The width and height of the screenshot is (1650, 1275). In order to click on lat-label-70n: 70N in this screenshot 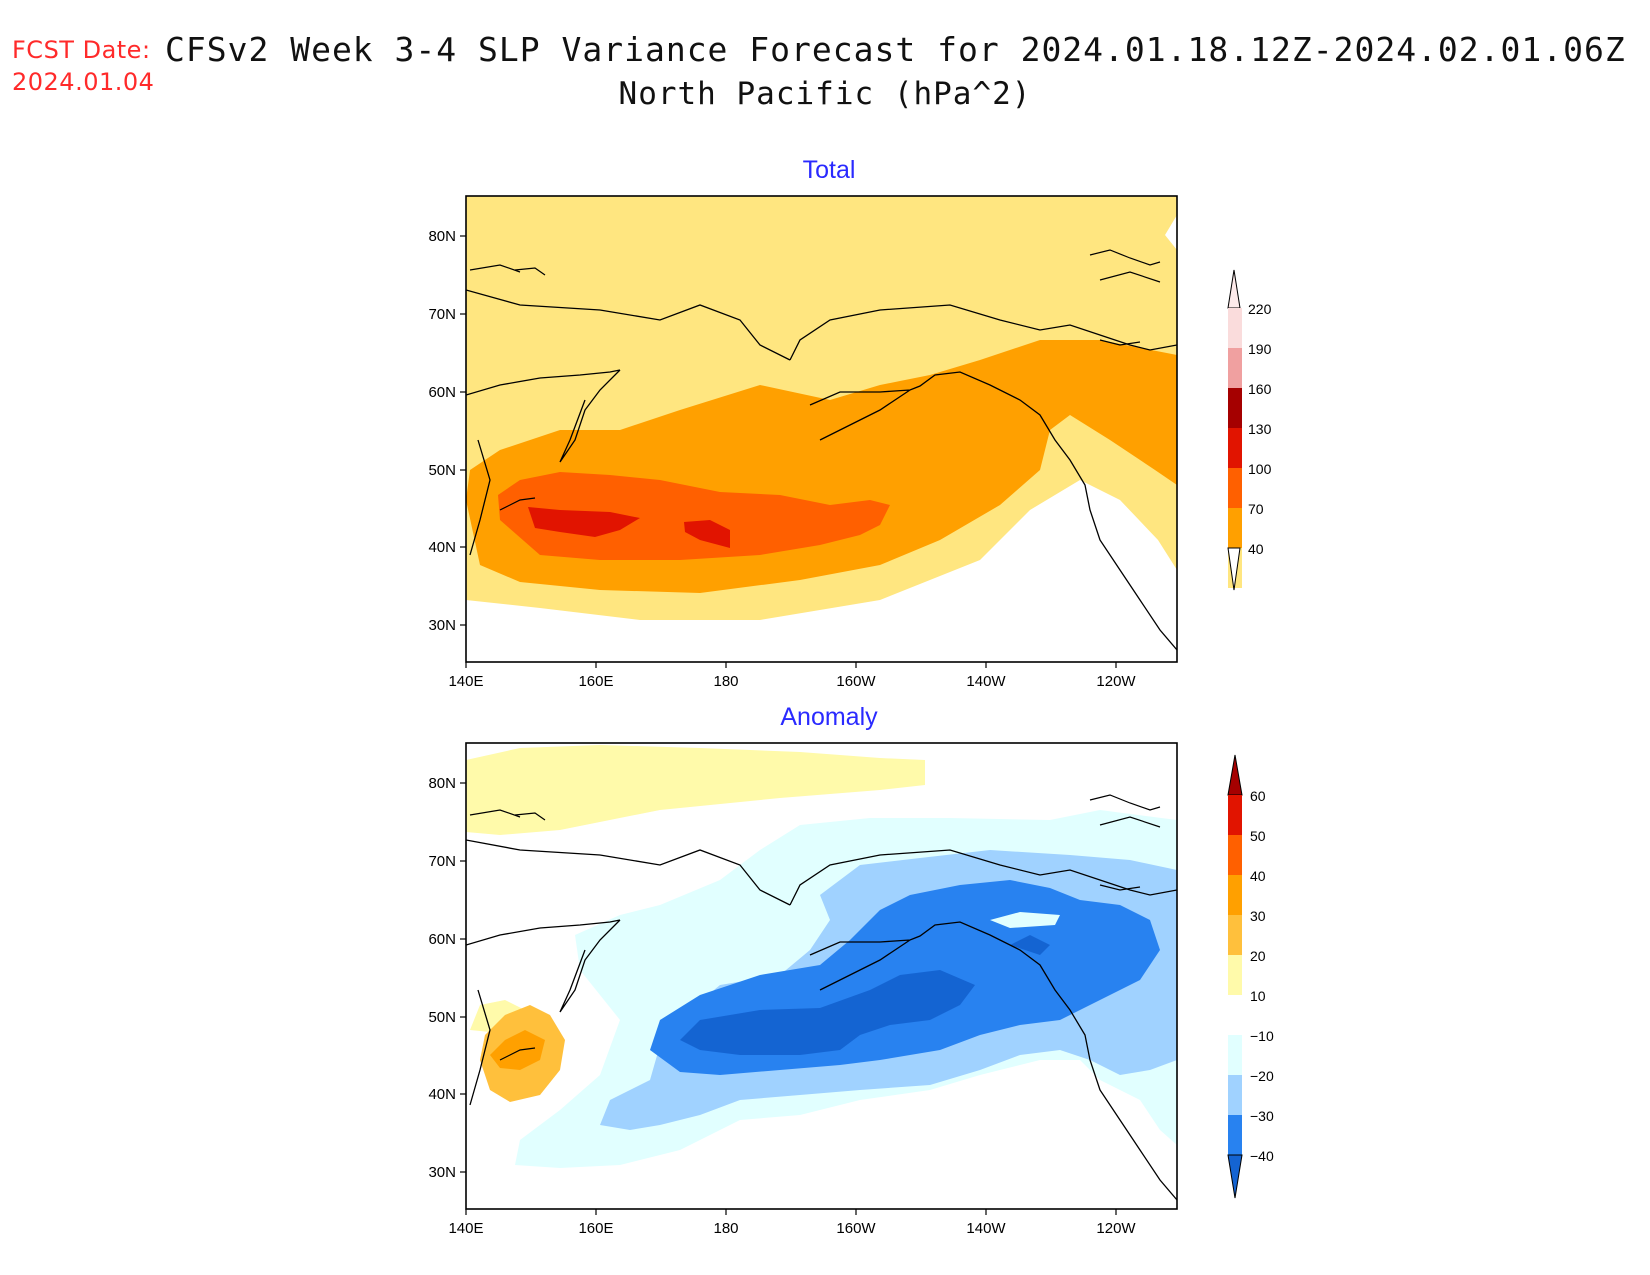, I will do `click(442, 314)`.